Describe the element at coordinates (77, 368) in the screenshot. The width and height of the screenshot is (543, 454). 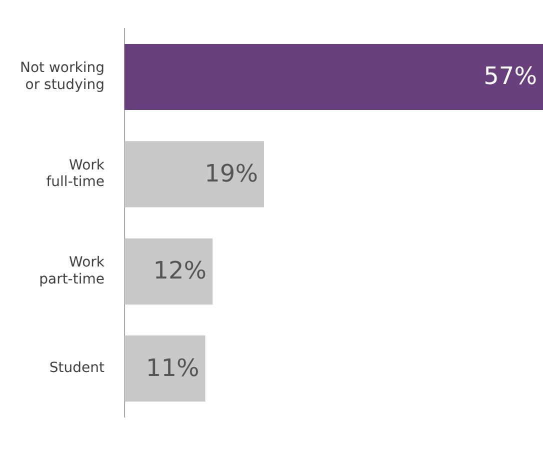
I see `y-tick-label: Student` at that location.